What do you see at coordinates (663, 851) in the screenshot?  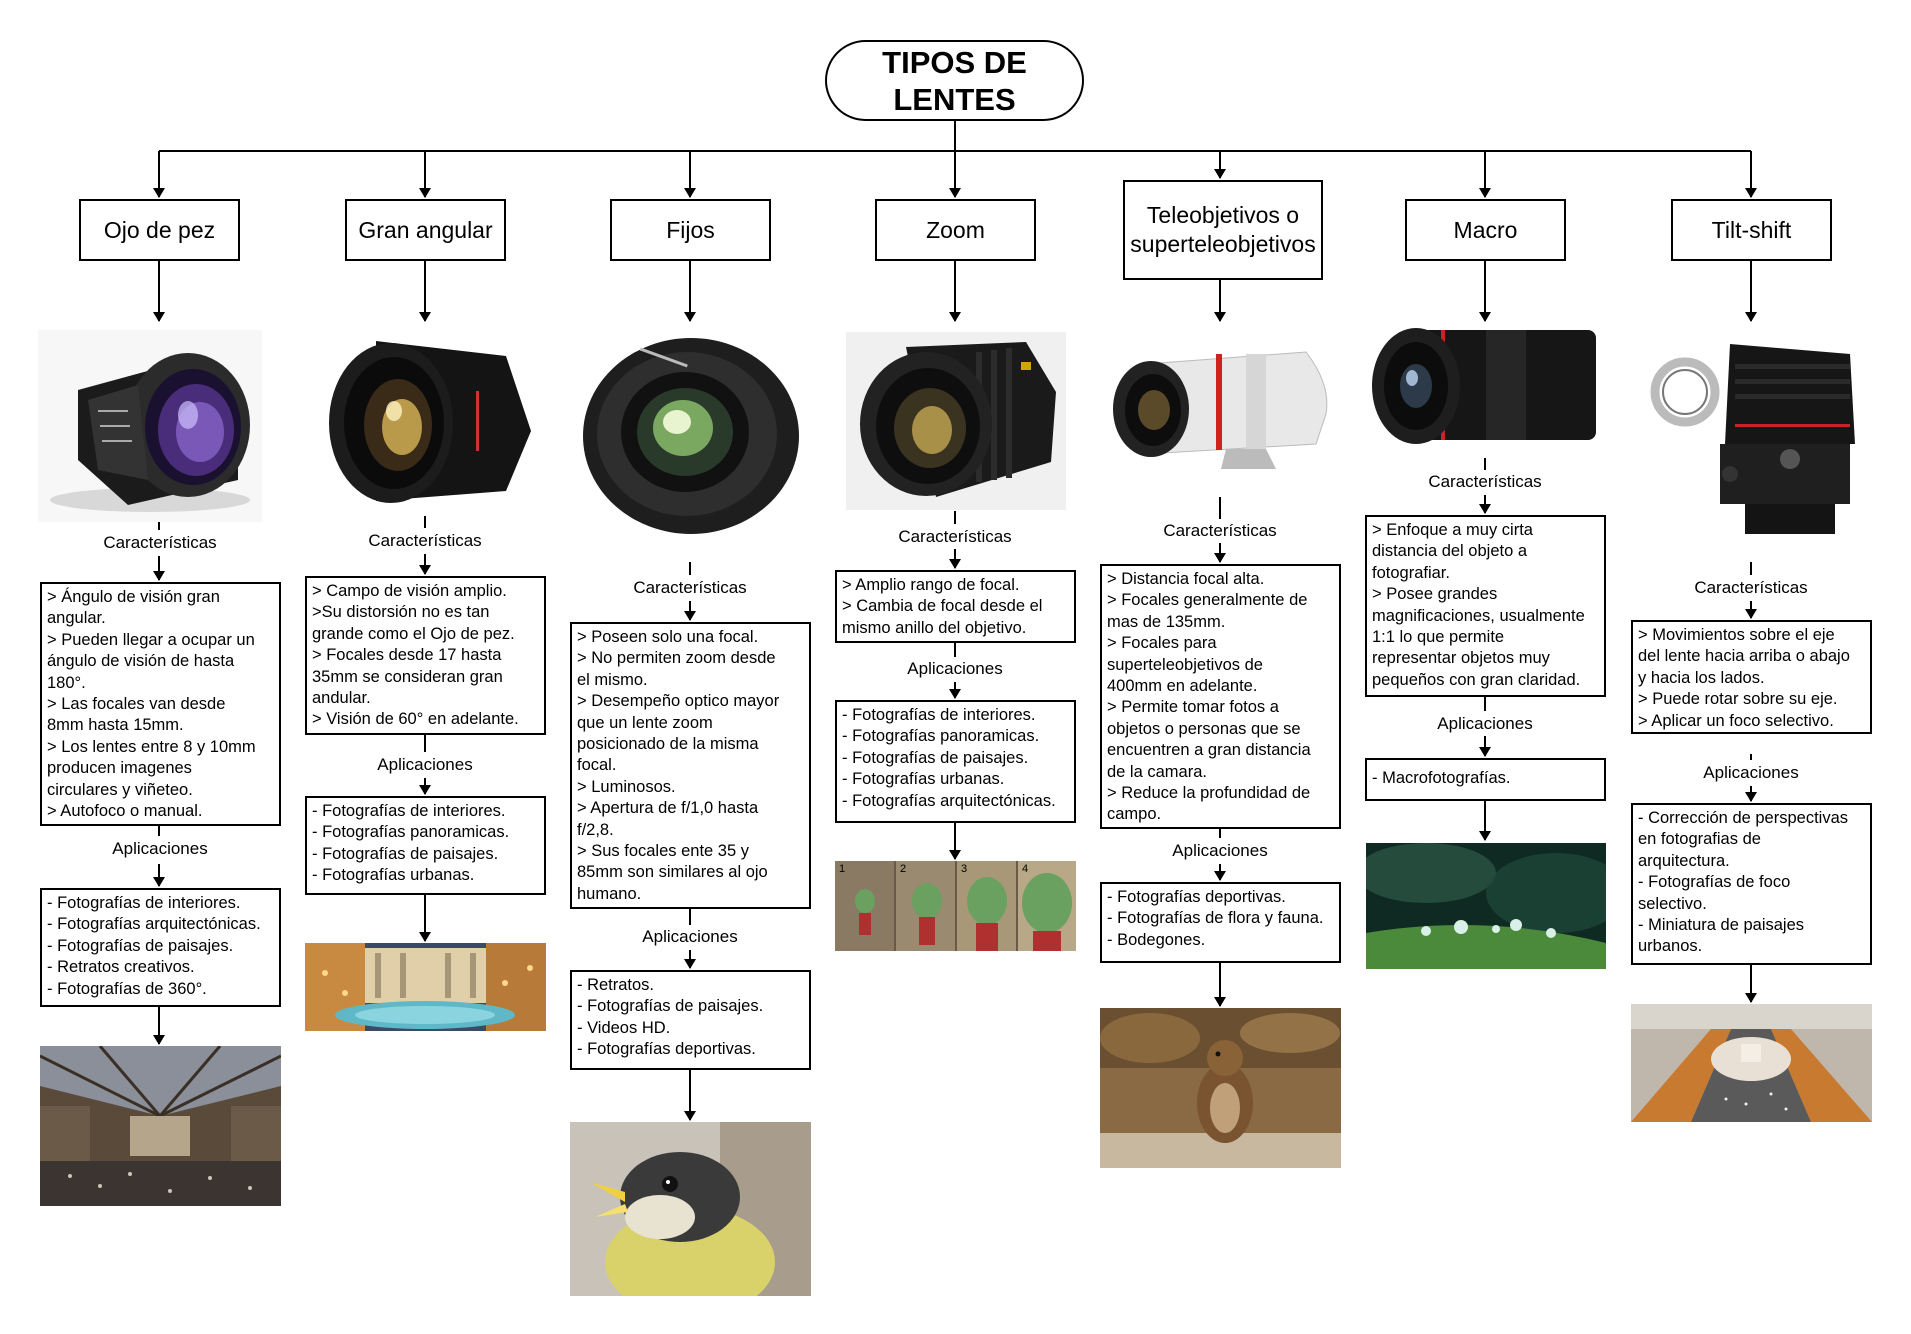 I see `caracteristica-item: > Sus focales ente 35 y` at bounding box center [663, 851].